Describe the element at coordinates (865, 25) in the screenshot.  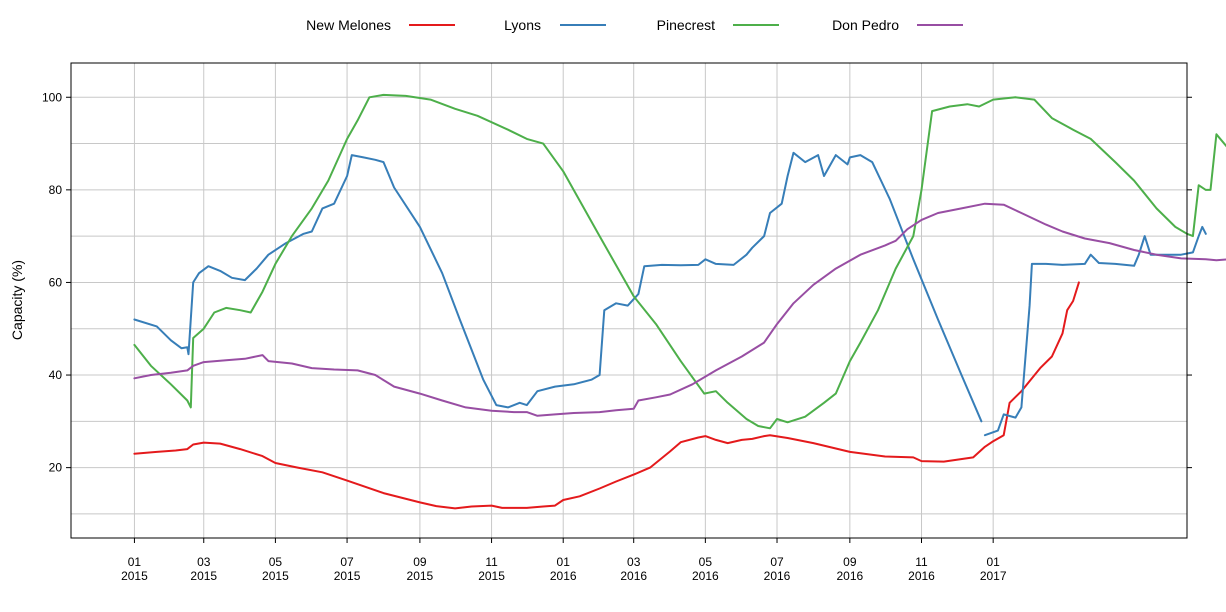
I see `legend-label: Don Pedro` at that location.